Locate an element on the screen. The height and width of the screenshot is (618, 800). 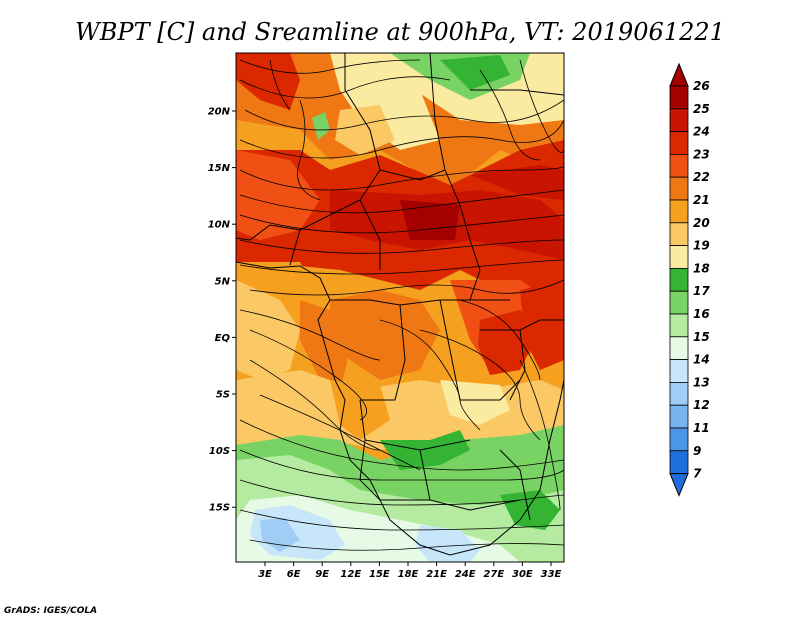
lon-tick-label: 12E is located at coordinates (350, 574).